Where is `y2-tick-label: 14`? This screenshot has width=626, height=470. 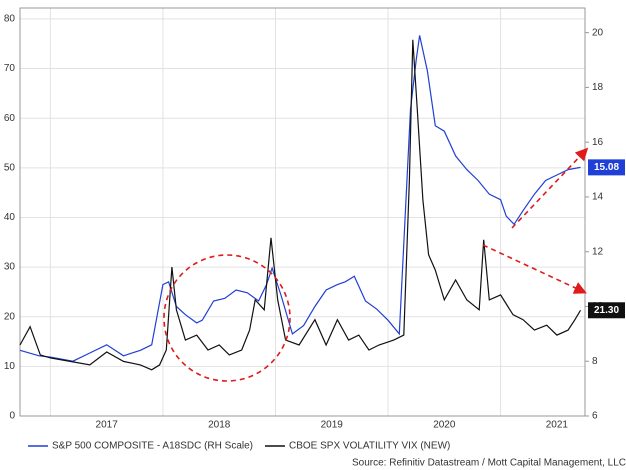 y2-tick-label: 14 is located at coordinates (598, 197).